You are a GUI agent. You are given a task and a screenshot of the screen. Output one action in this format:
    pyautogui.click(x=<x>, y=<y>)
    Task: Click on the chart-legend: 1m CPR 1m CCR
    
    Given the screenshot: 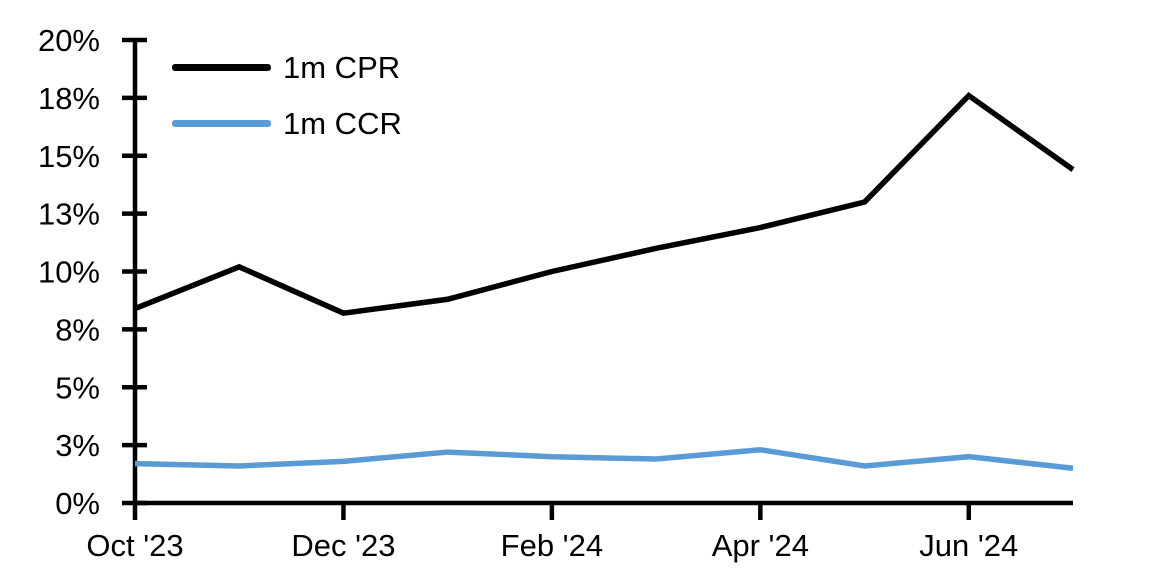 What is the action you would take?
    pyautogui.click(x=287, y=102)
    